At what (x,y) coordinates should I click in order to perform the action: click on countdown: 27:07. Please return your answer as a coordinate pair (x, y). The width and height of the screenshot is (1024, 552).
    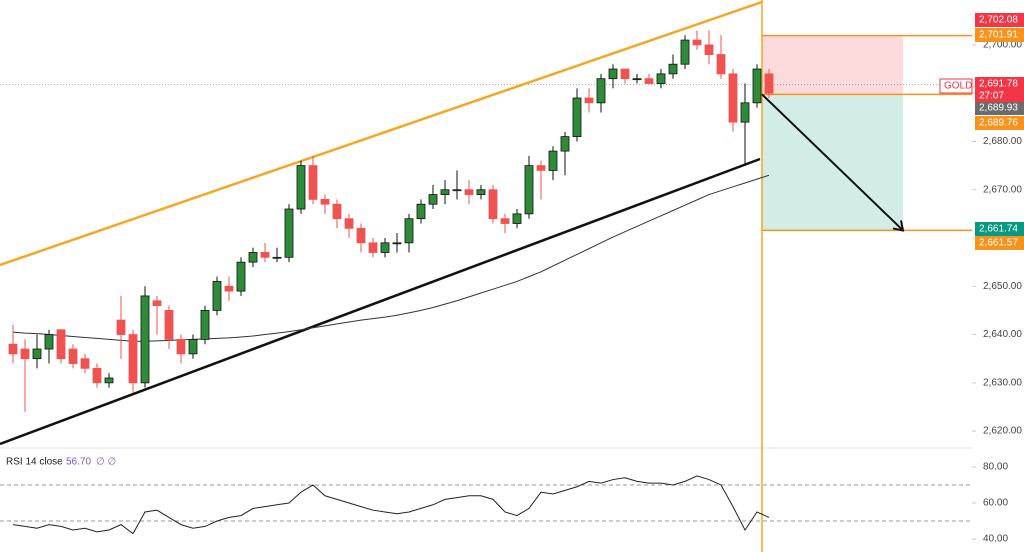
    Looking at the image, I should click on (991, 96).